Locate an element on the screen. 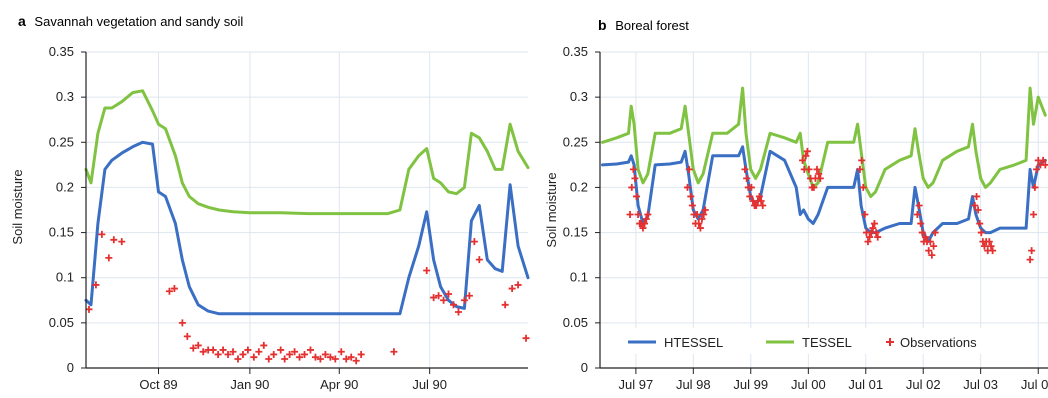 This screenshot has width=1048, height=398. panel-b-ylabel: Soil moisture is located at coordinates (551, 209).